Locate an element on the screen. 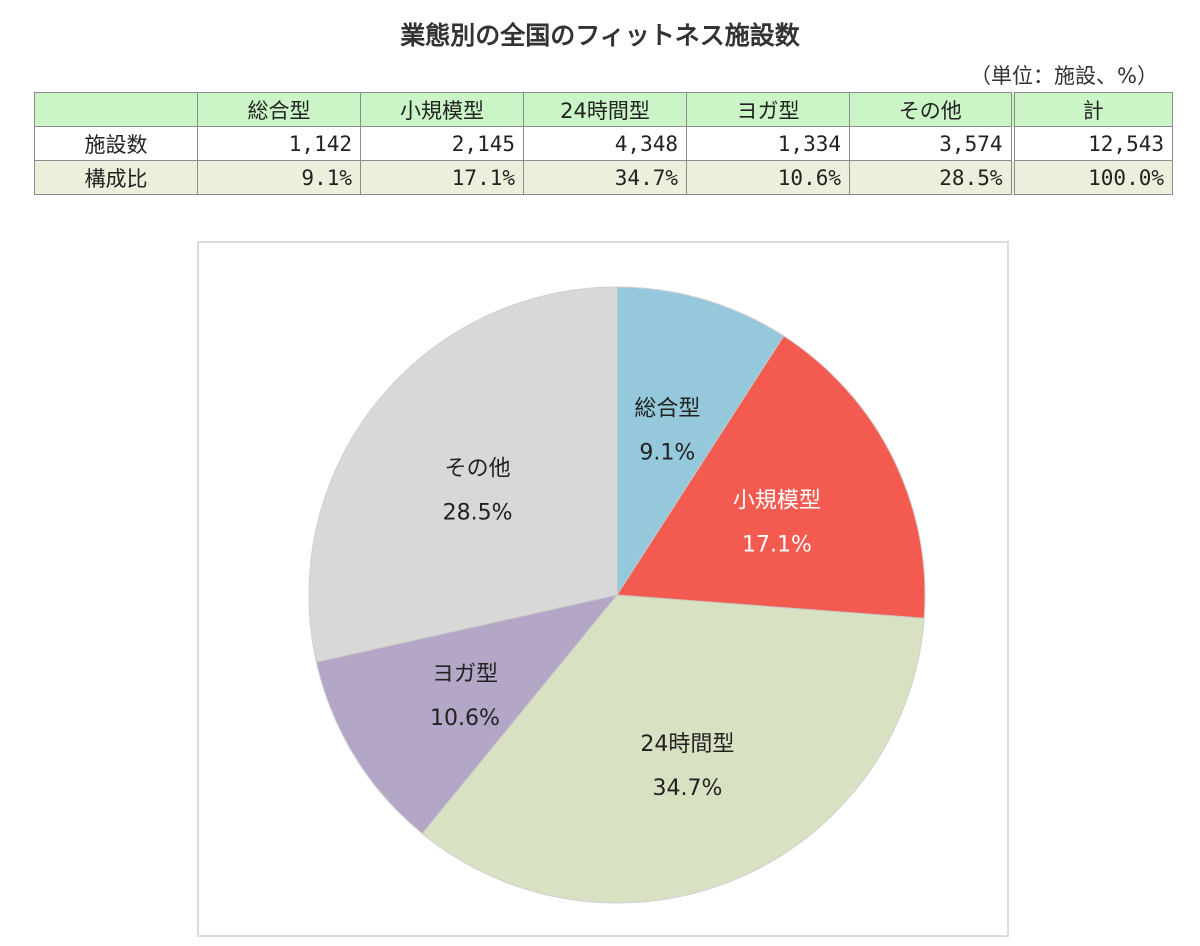 The image size is (1200, 946). table-row-share: 構成比 9.1% 17.1% 34.7% 10.6% 28.5% 100.0% is located at coordinates (603, 177).